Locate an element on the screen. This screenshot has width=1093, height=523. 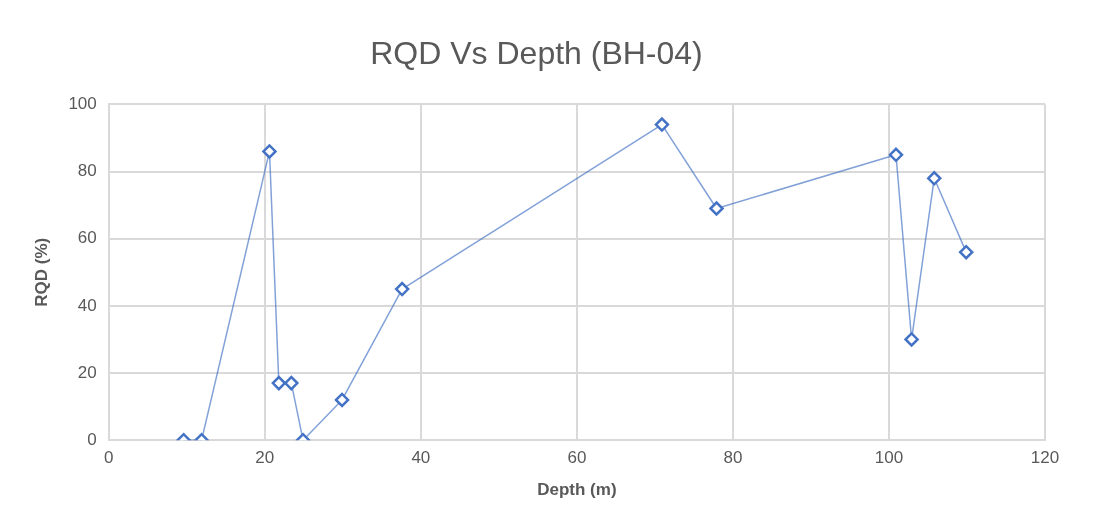
x-tick-label: 0 is located at coordinates (109, 458).